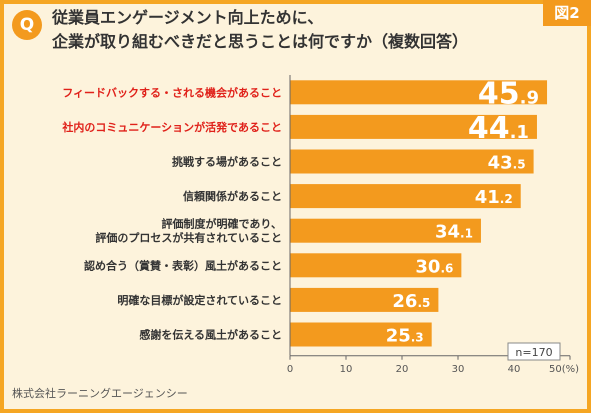 This screenshot has width=591, height=413. I want to click on category-label-6: 認め合う（賞賛・表彰）風土があること, so click(183, 265).